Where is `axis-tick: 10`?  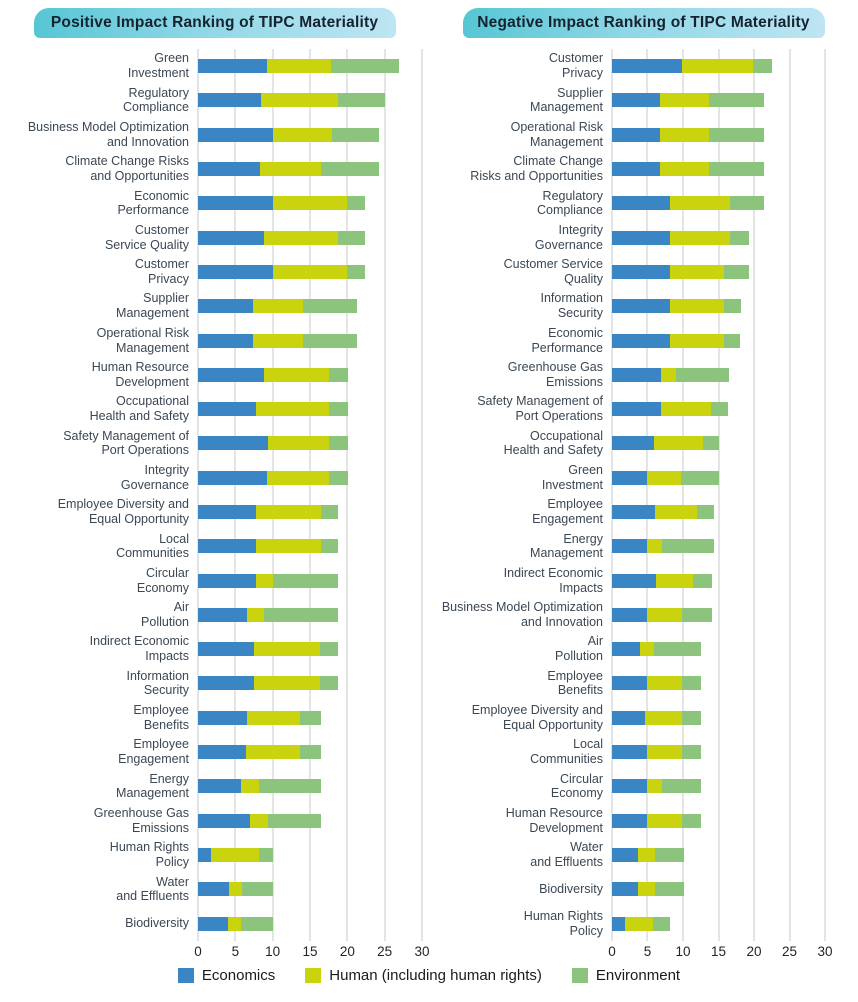
axis-tick: 10 is located at coordinates (683, 951).